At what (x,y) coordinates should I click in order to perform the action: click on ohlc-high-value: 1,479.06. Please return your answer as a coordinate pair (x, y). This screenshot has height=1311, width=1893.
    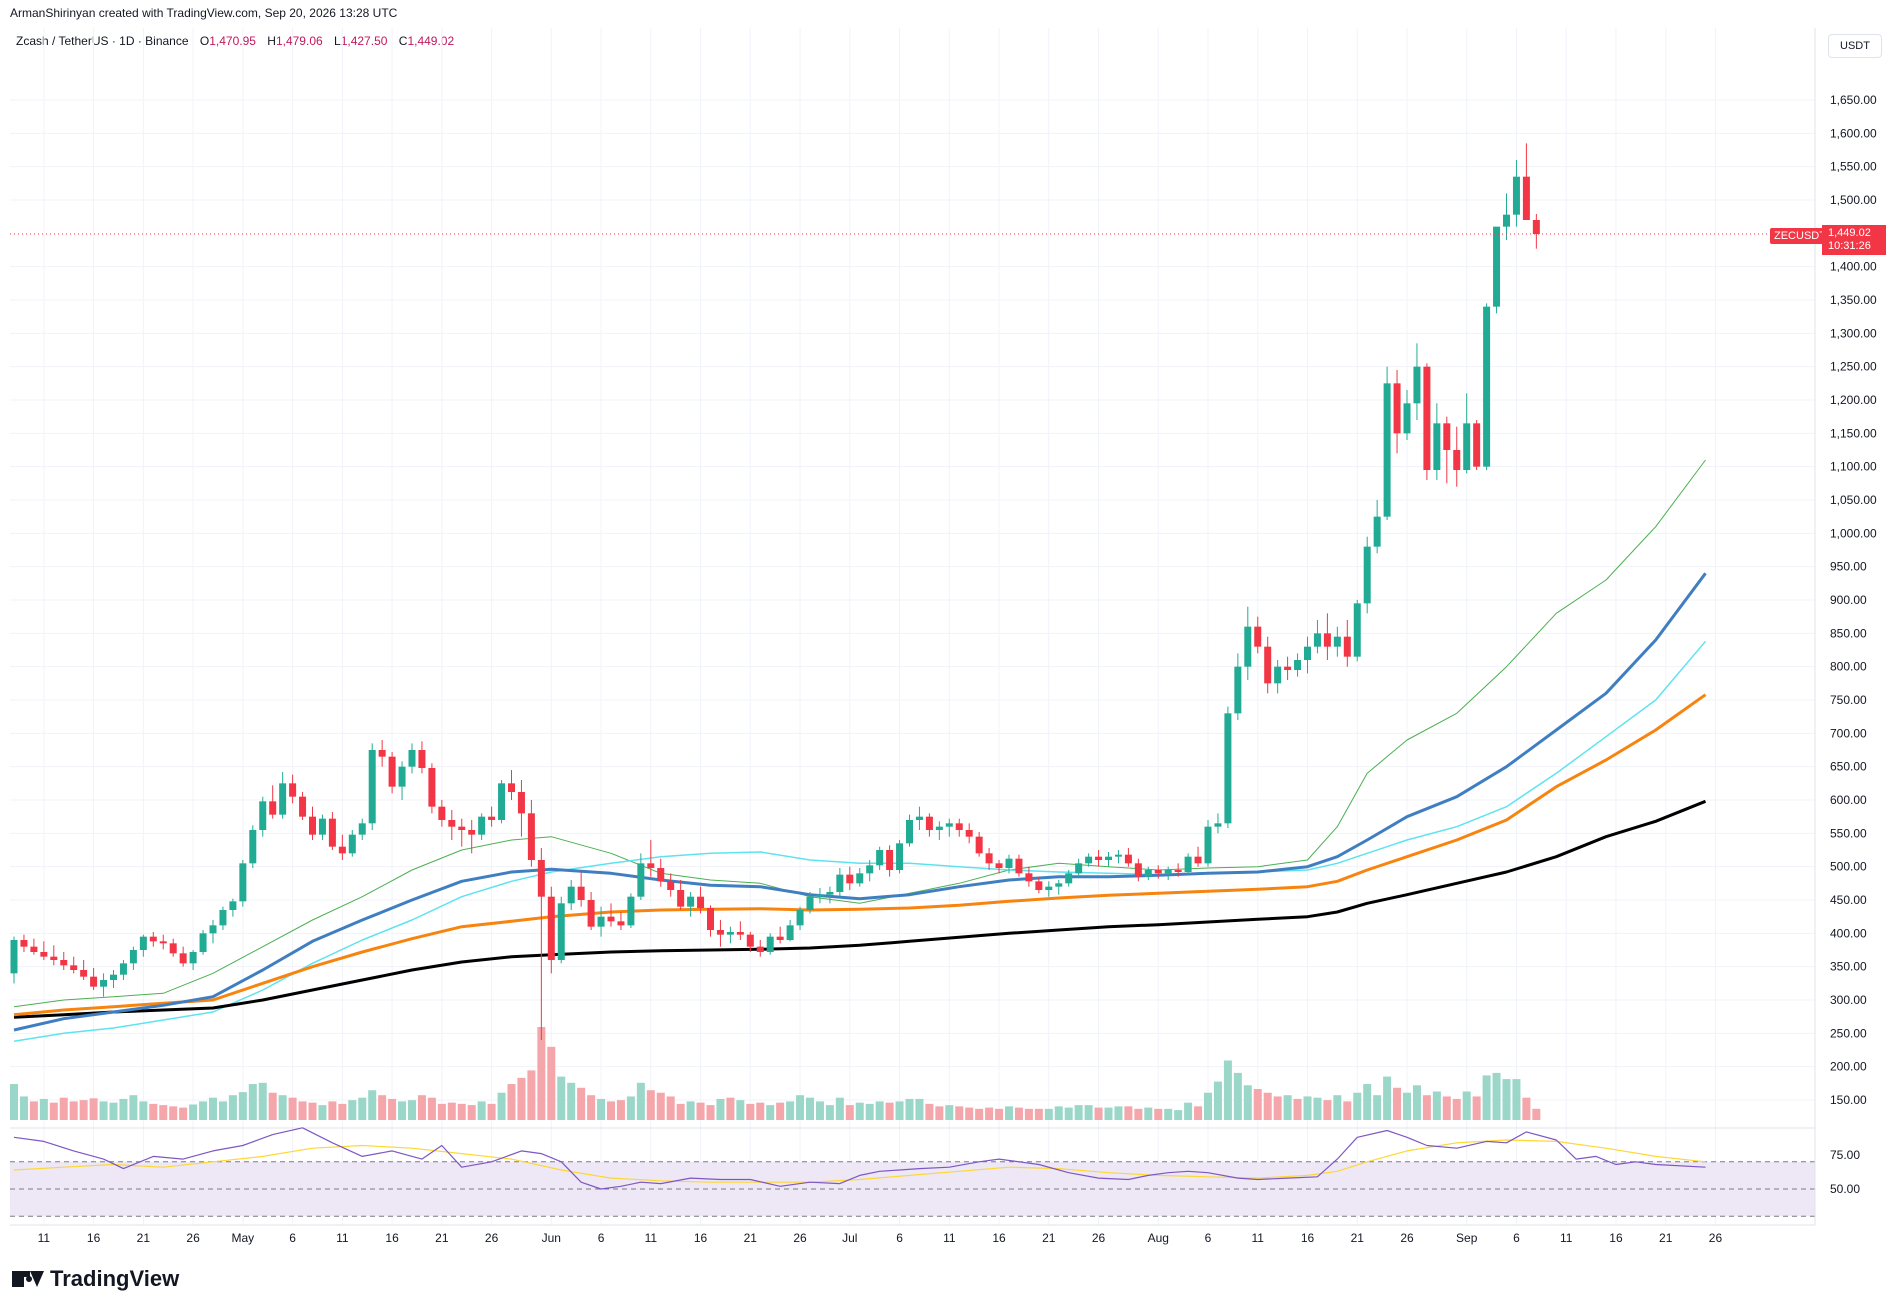
    Looking at the image, I should click on (299, 41).